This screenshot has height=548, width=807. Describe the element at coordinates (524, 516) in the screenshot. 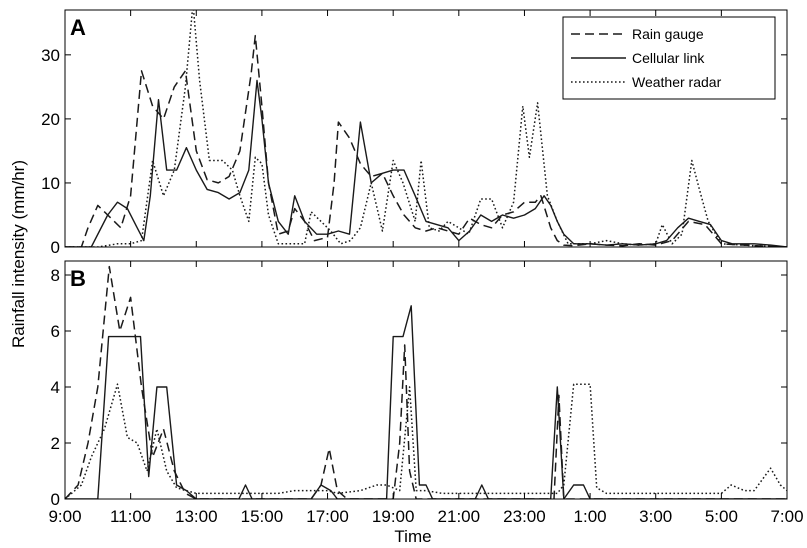

I see `x-tick-label: 23:00` at that location.